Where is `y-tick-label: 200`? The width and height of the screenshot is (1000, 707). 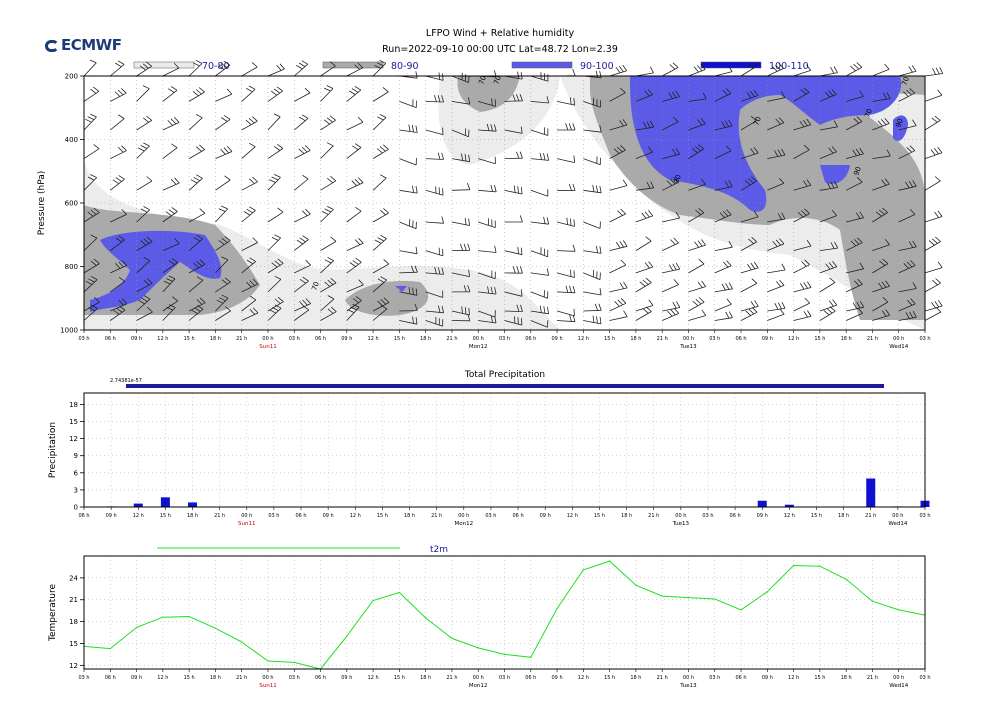 y-tick-label: 200 is located at coordinates (71, 77).